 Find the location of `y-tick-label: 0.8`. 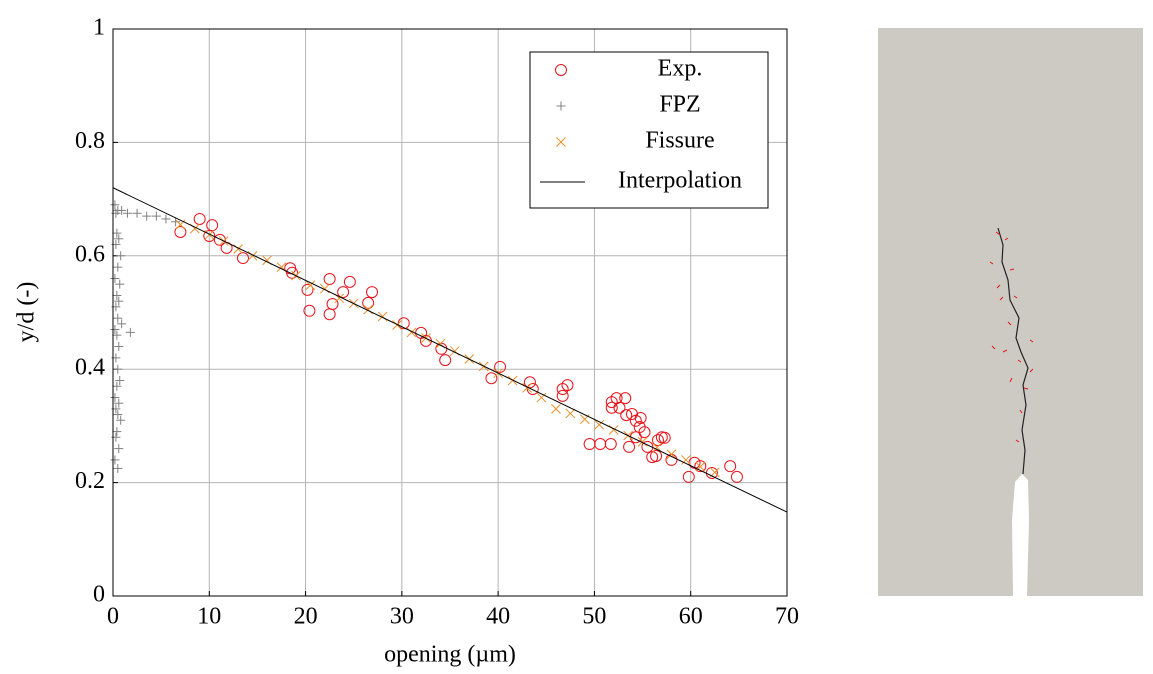

y-tick-label: 0.8 is located at coordinates (90, 141).